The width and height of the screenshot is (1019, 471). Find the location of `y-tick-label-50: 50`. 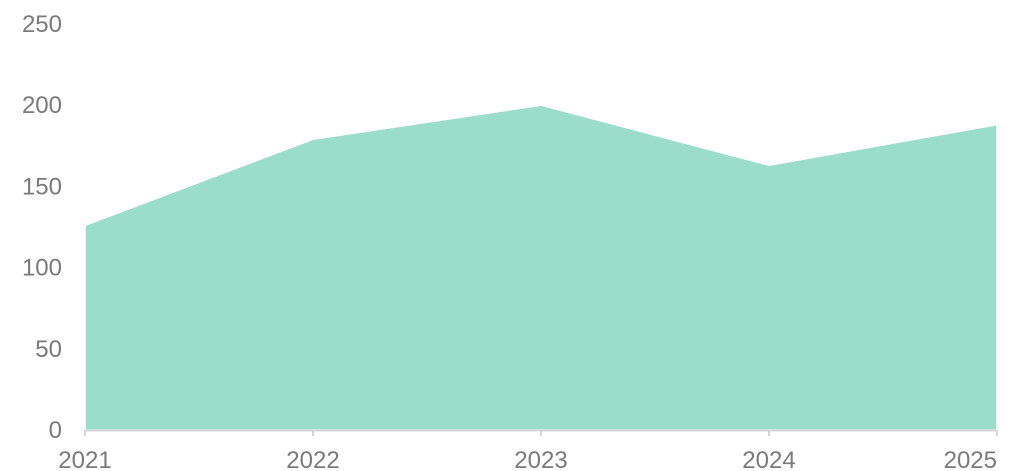

y-tick-label-50: 50 is located at coordinates (48, 349).